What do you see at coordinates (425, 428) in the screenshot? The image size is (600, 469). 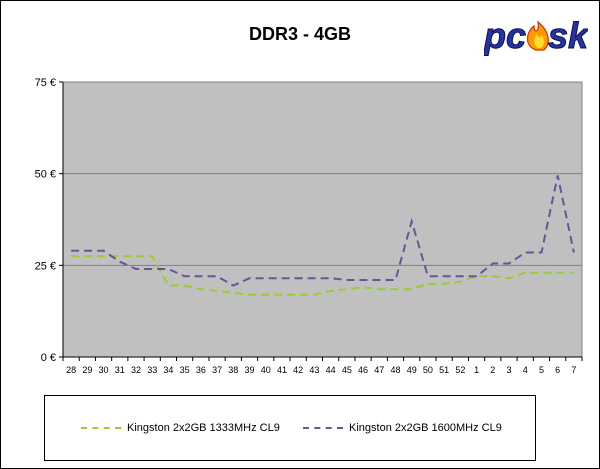 I see `legend-label-2: Kingston 2x2GB 1600MHz CL9` at bounding box center [425, 428].